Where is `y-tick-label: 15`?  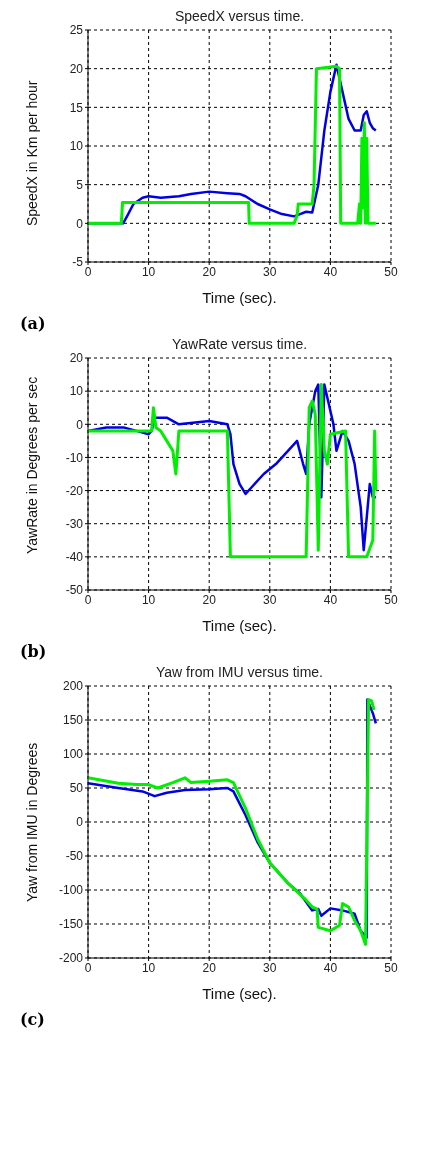 y-tick-label: 15 is located at coordinates (76, 107).